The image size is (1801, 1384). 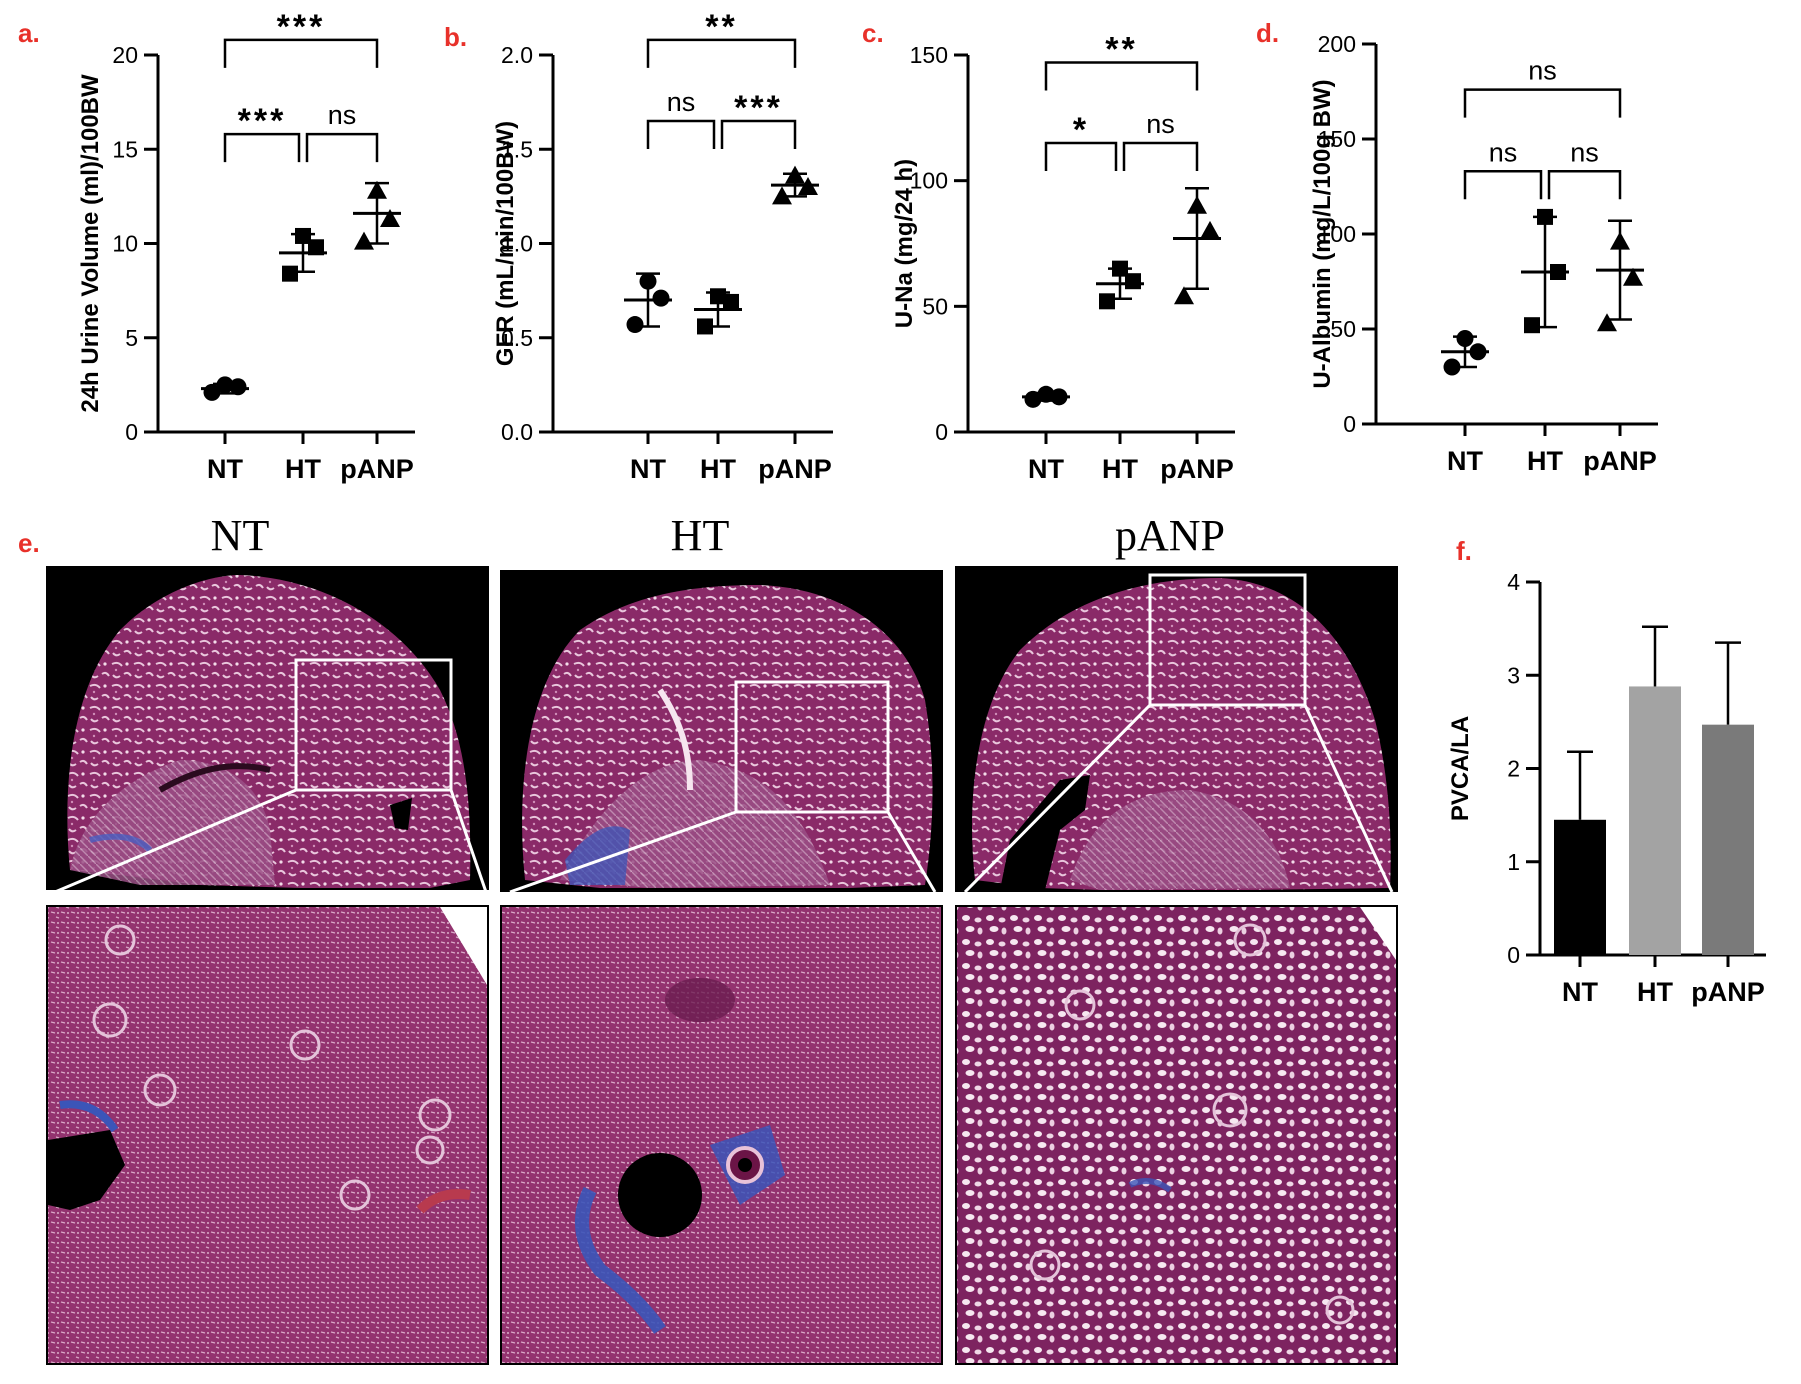 What do you see at coordinates (1513, 582) in the screenshot?
I see `y-tick-label: 4` at bounding box center [1513, 582].